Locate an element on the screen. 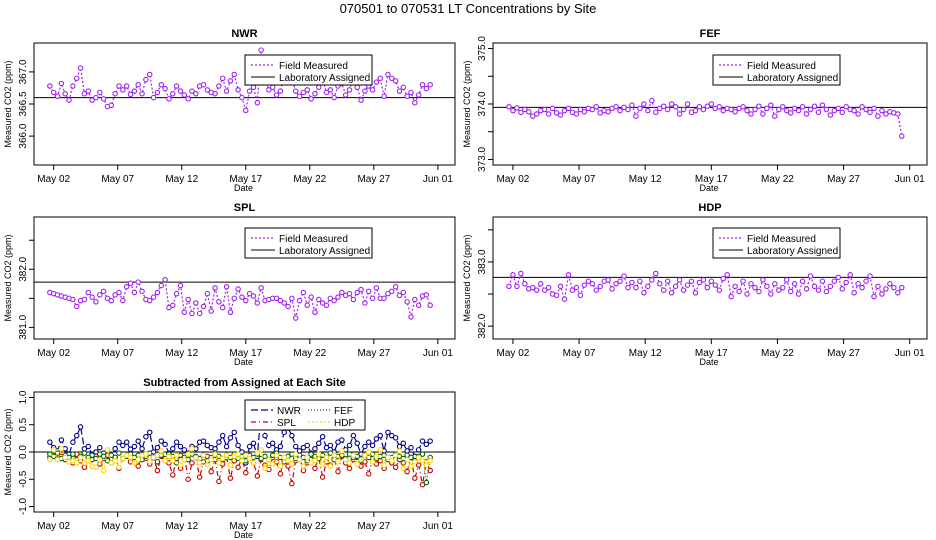 The width and height of the screenshot is (936, 540). panel-title: FEF is located at coordinates (710, 34).